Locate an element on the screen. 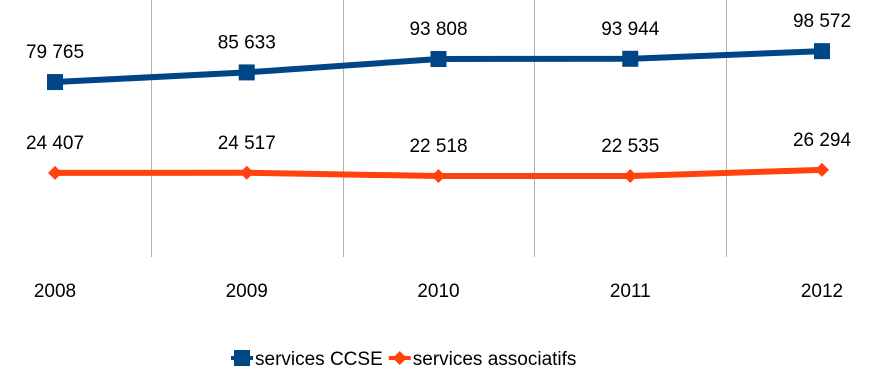 Image resolution: width=876 pixels, height=374 pixels. x-tick-label: 2011 is located at coordinates (630, 291).